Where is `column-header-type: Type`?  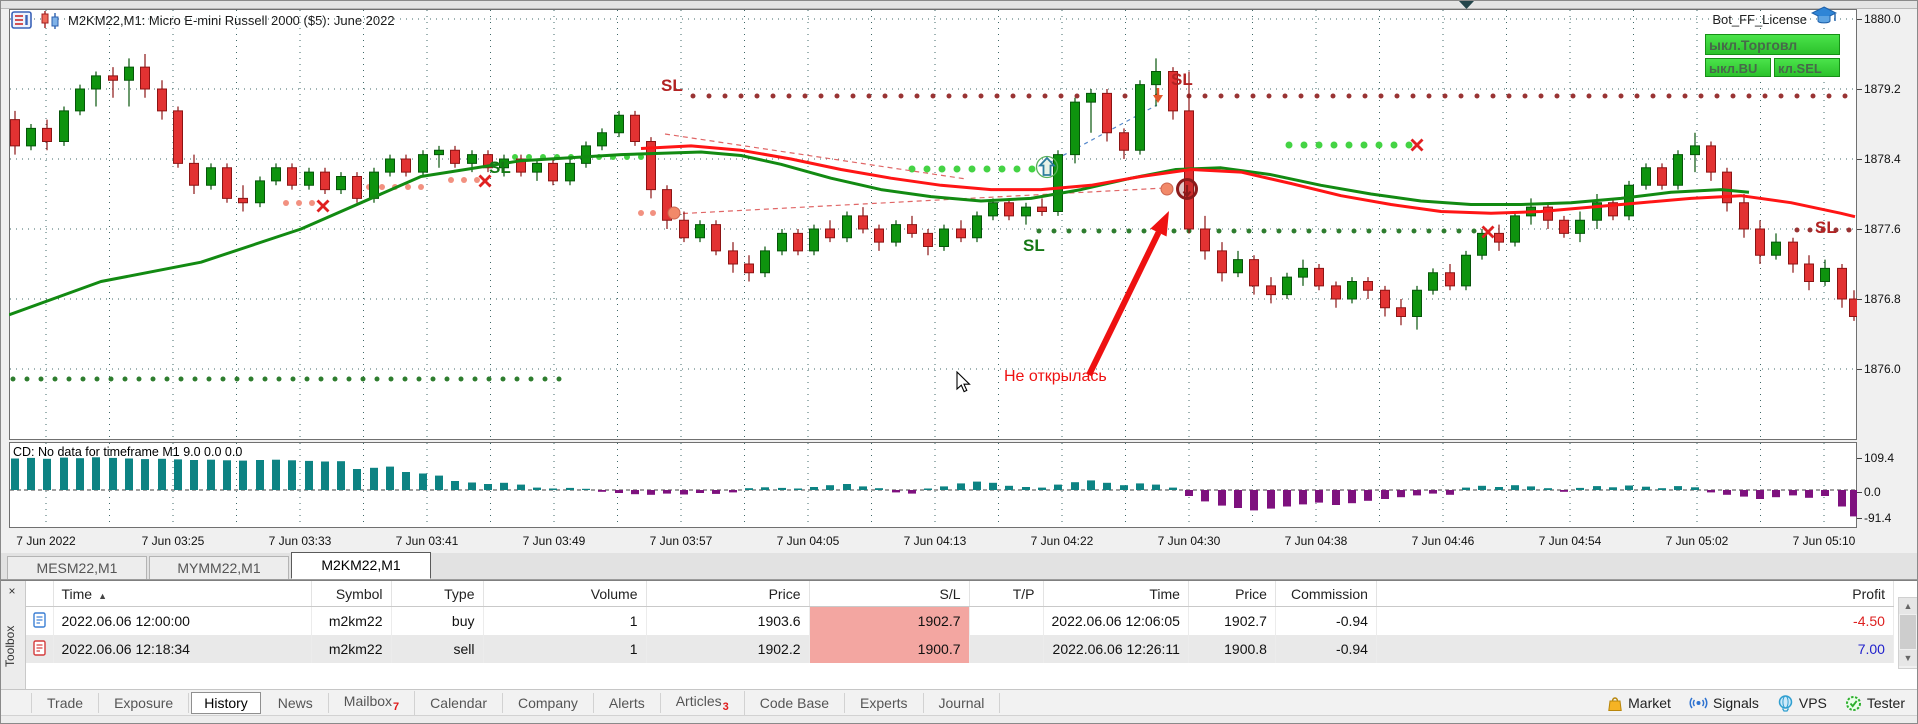 column-header-type: Type is located at coordinates (437, 594).